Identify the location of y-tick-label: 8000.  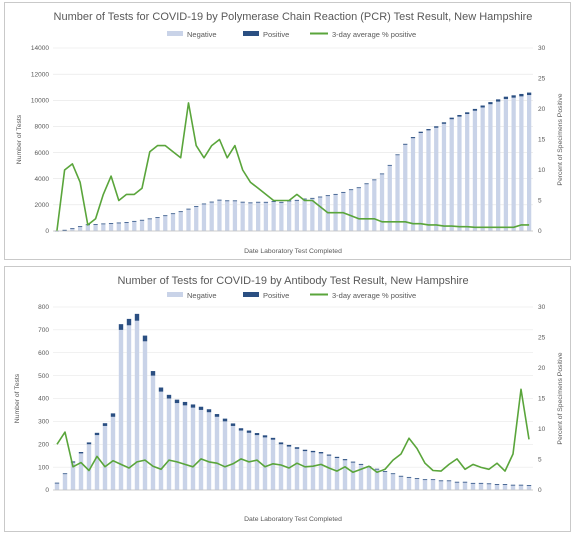
(42, 127).